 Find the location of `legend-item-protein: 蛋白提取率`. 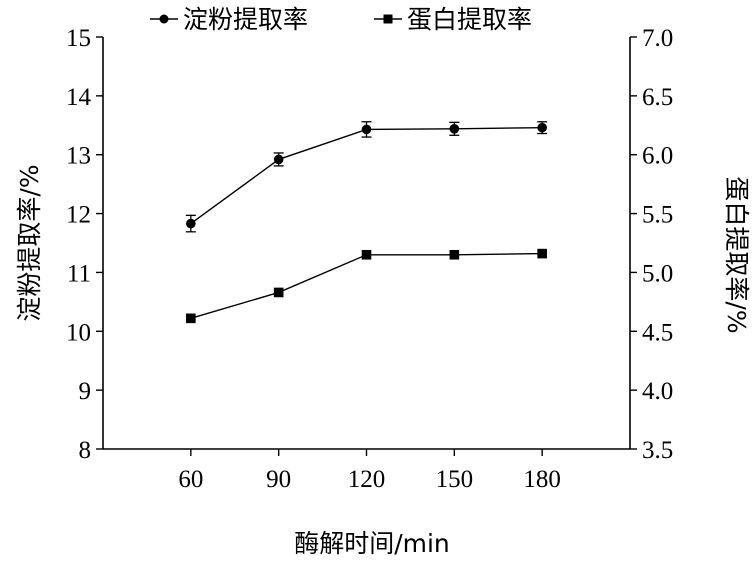

legend-item-protein: 蛋白提取率 is located at coordinates (453, 19).